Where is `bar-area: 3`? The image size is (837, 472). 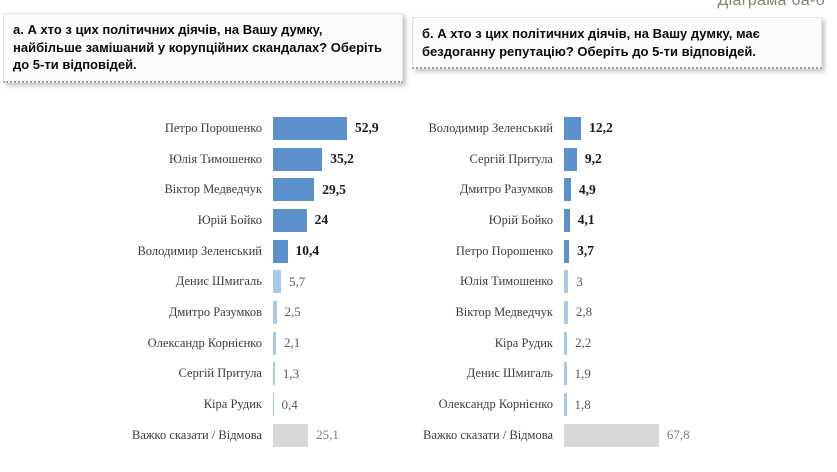 bar-area: 3 is located at coordinates (573, 282).